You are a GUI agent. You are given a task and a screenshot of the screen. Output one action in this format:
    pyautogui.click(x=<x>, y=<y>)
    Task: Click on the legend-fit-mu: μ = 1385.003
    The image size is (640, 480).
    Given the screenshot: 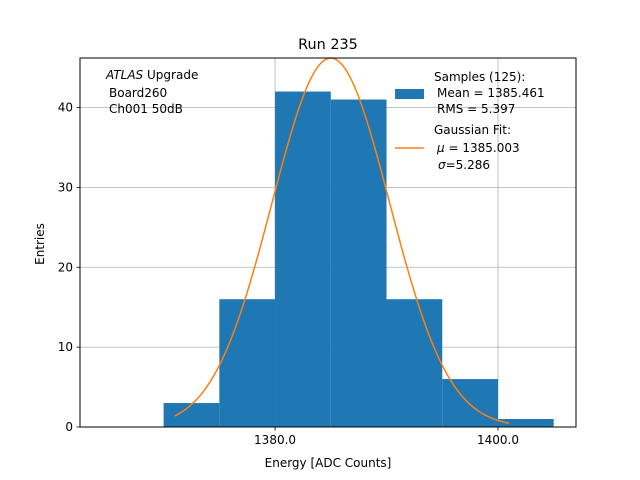 What is the action you would take?
    pyautogui.click(x=478, y=148)
    